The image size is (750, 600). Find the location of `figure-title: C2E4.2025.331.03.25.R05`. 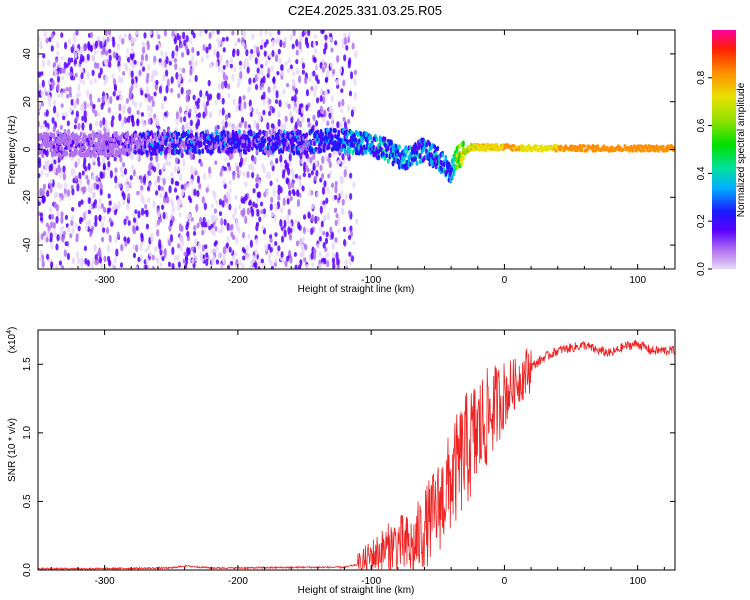

figure-title: C2E4.2025.331.03.25.R05 is located at coordinates (365, 10).